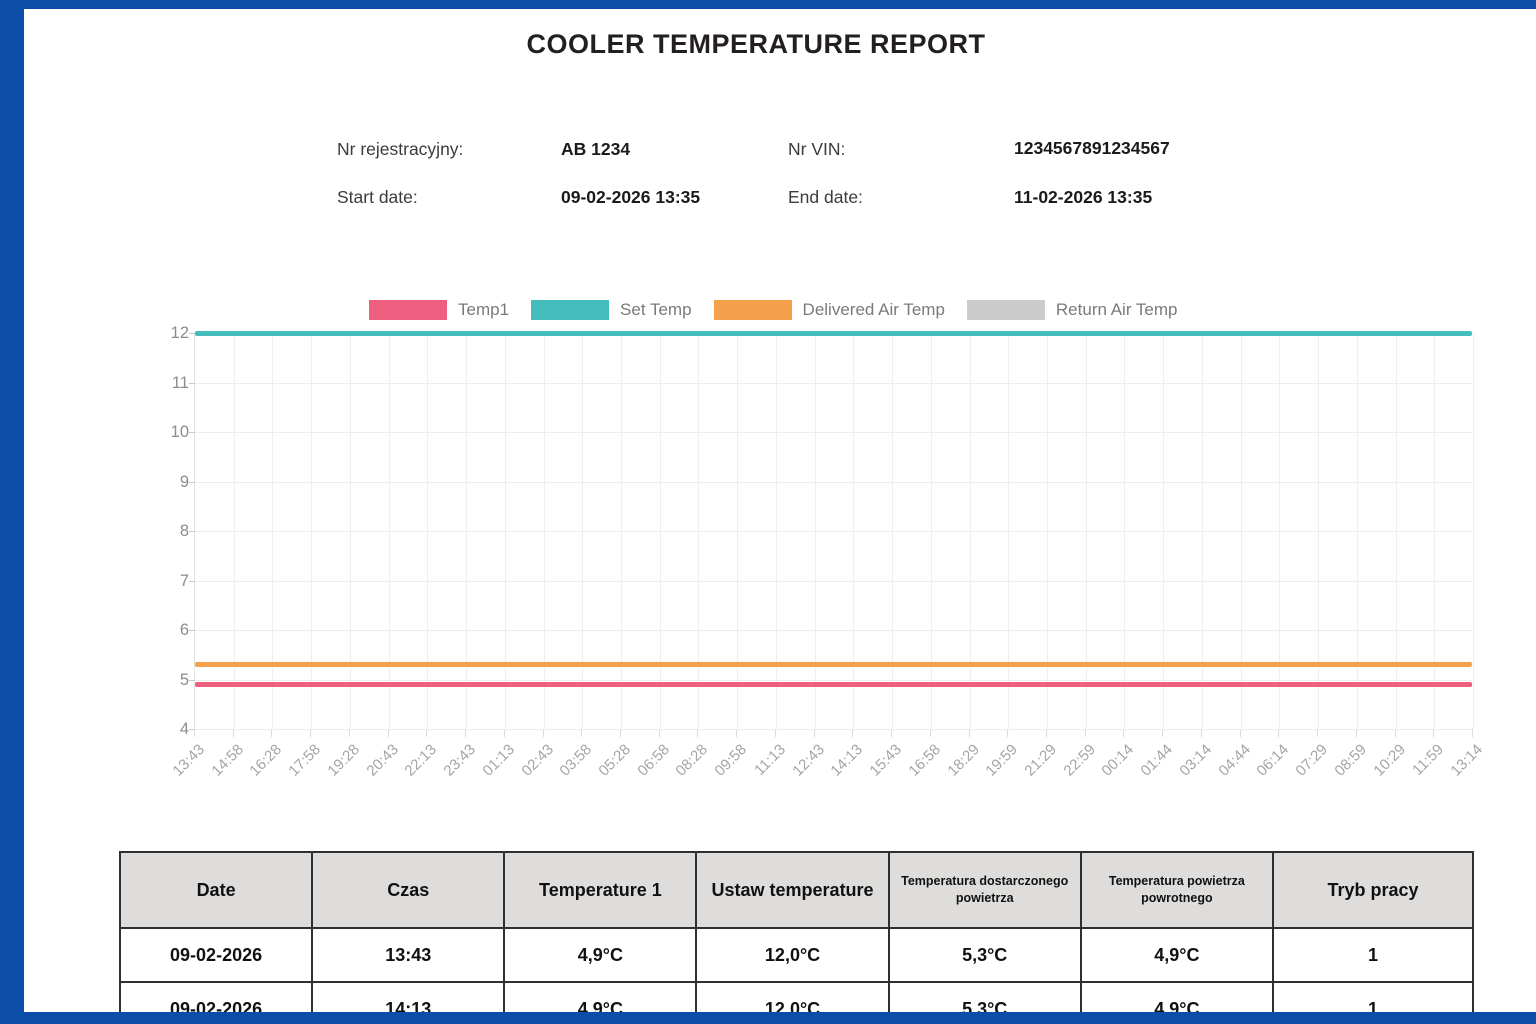 This screenshot has height=1024, width=1536. I want to click on chart-series-line, so click(833, 684).